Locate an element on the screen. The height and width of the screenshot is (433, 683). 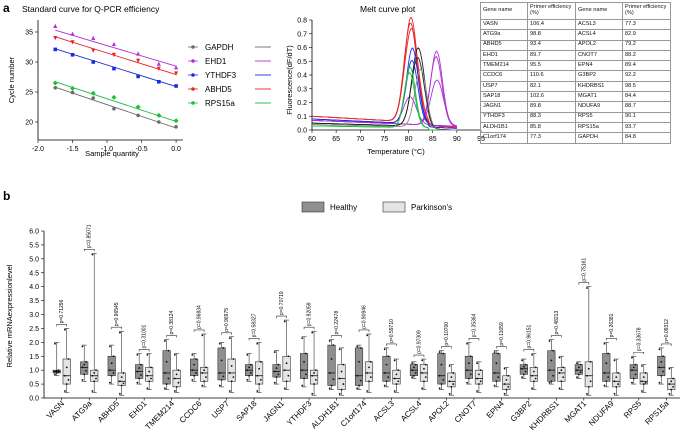
efficiency-cell: 90.1 is located at coordinates (646, 117).